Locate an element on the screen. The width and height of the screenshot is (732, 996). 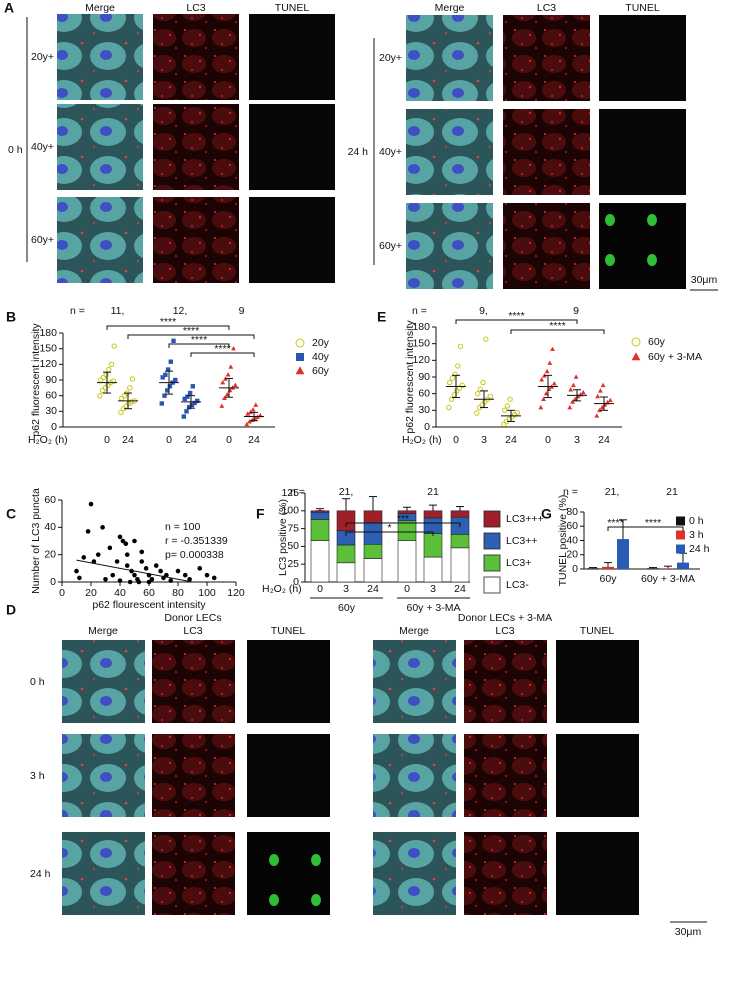
legend-label: LC3++ is located at coordinates (522, 541).